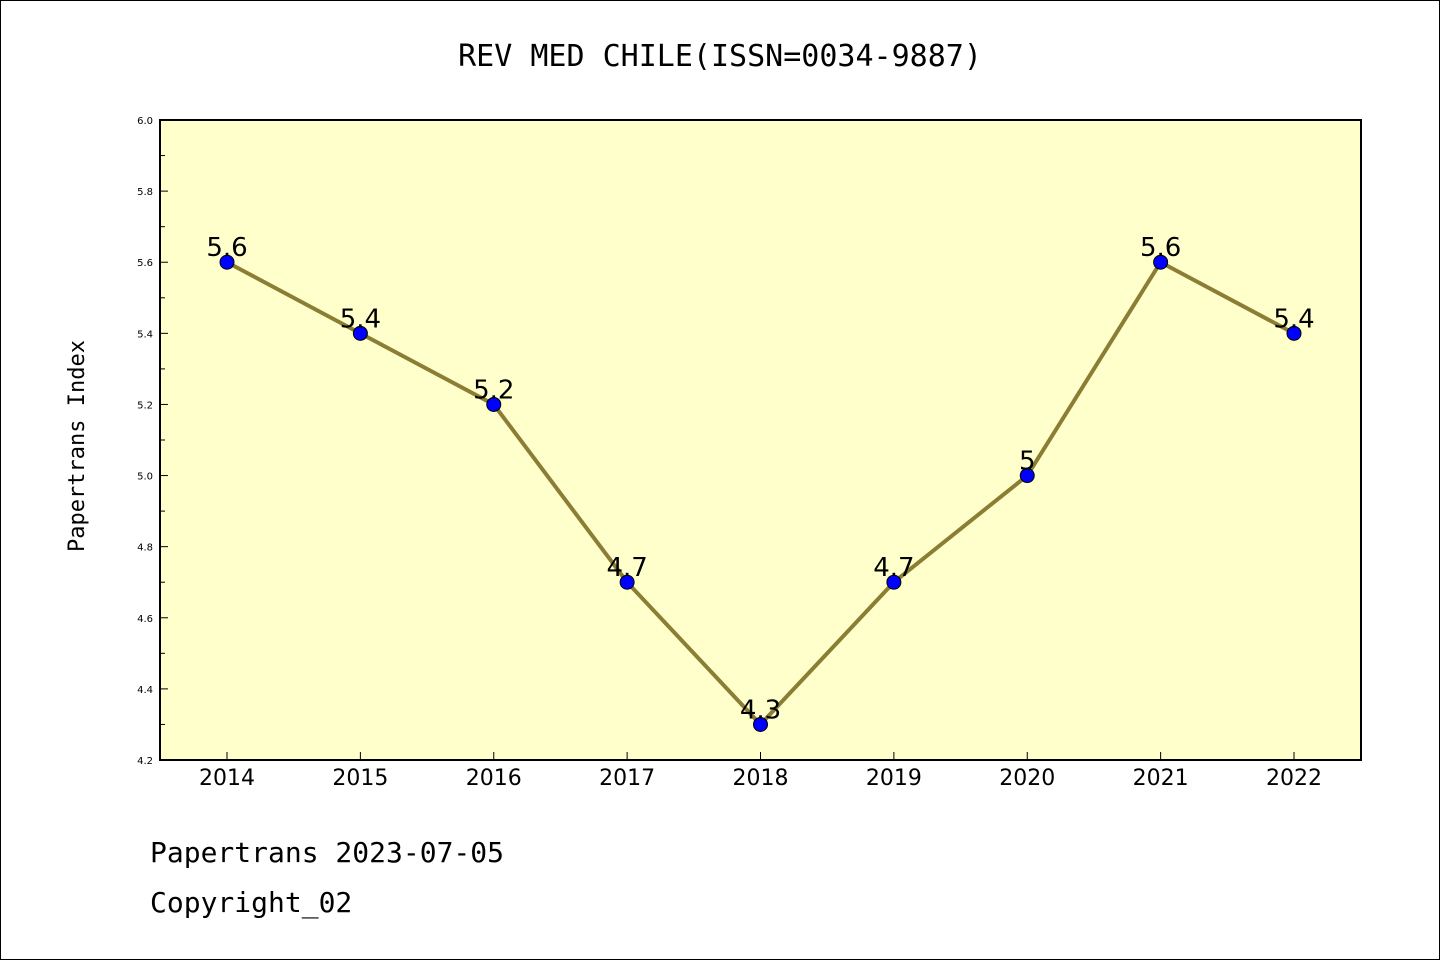 The height and width of the screenshot is (960, 1440). Describe the element at coordinates (627, 778) in the screenshot. I see `x-tick-label: 2017` at that location.